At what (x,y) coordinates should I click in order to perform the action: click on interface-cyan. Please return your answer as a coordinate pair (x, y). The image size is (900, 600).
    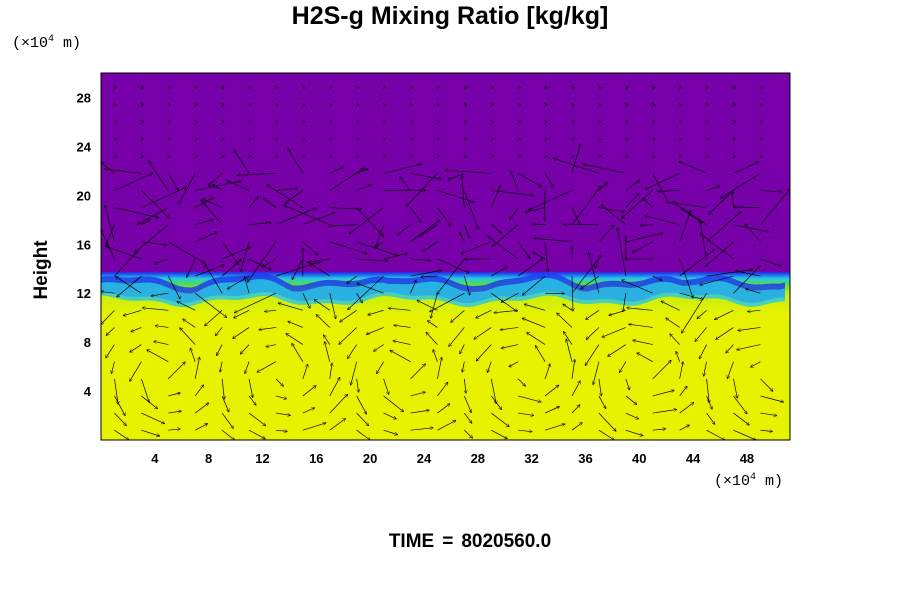
    Looking at the image, I should click on (443, 292).